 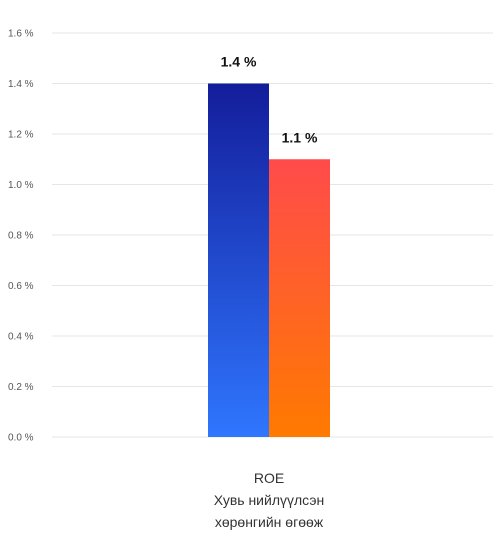 What do you see at coordinates (21, 387) in the screenshot?
I see `y-tick-label: 0.2 %` at bounding box center [21, 387].